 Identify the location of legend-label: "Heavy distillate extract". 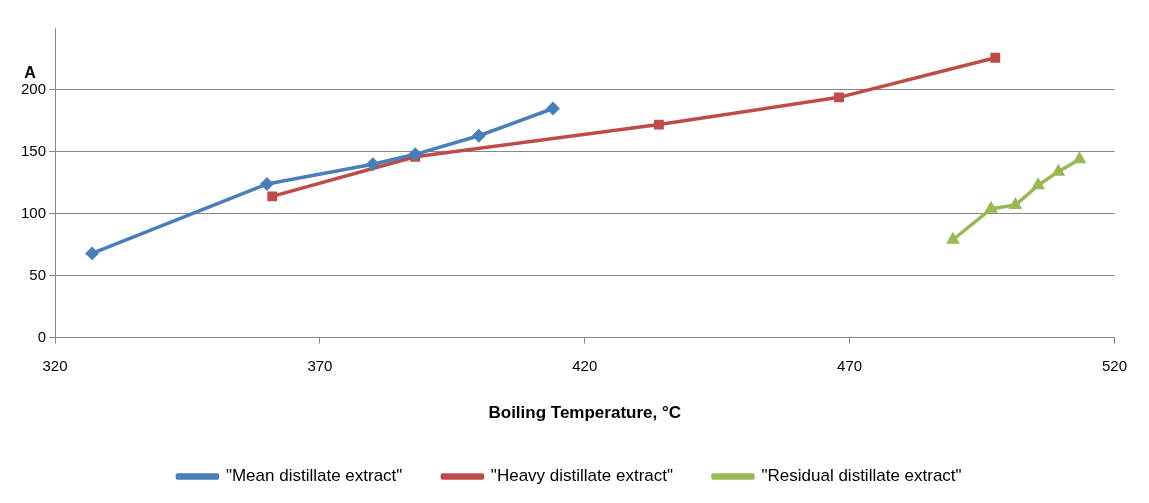
(582, 476).